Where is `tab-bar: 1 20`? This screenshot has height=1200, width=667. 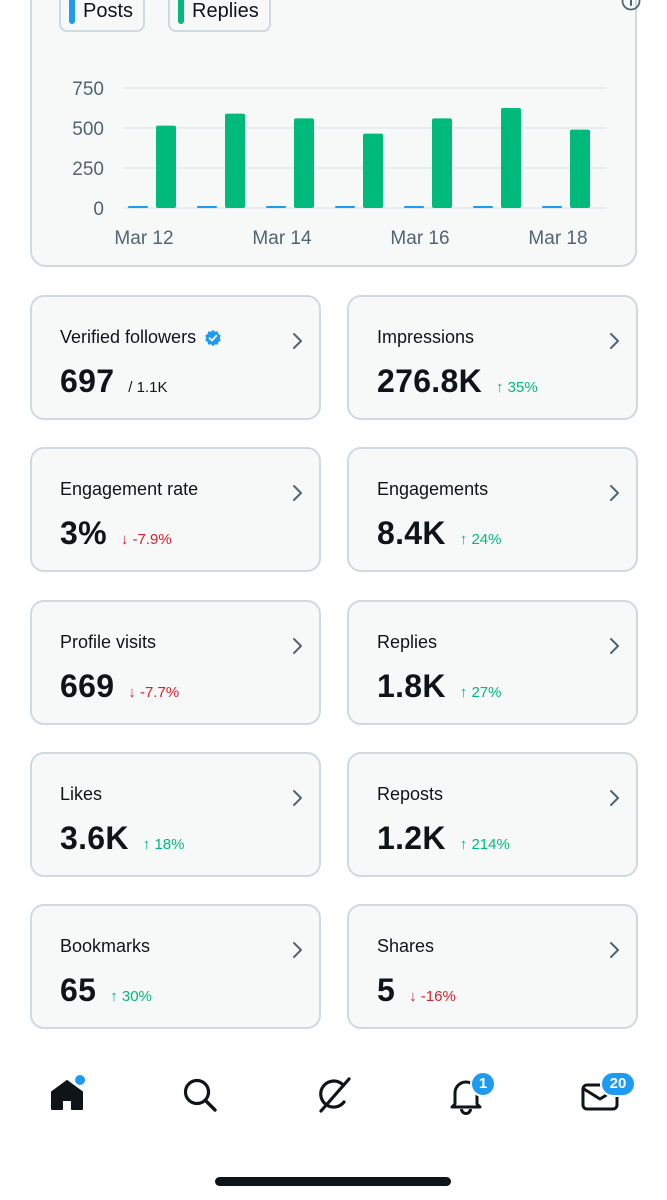 tab-bar: 1 20 is located at coordinates (333, 1100).